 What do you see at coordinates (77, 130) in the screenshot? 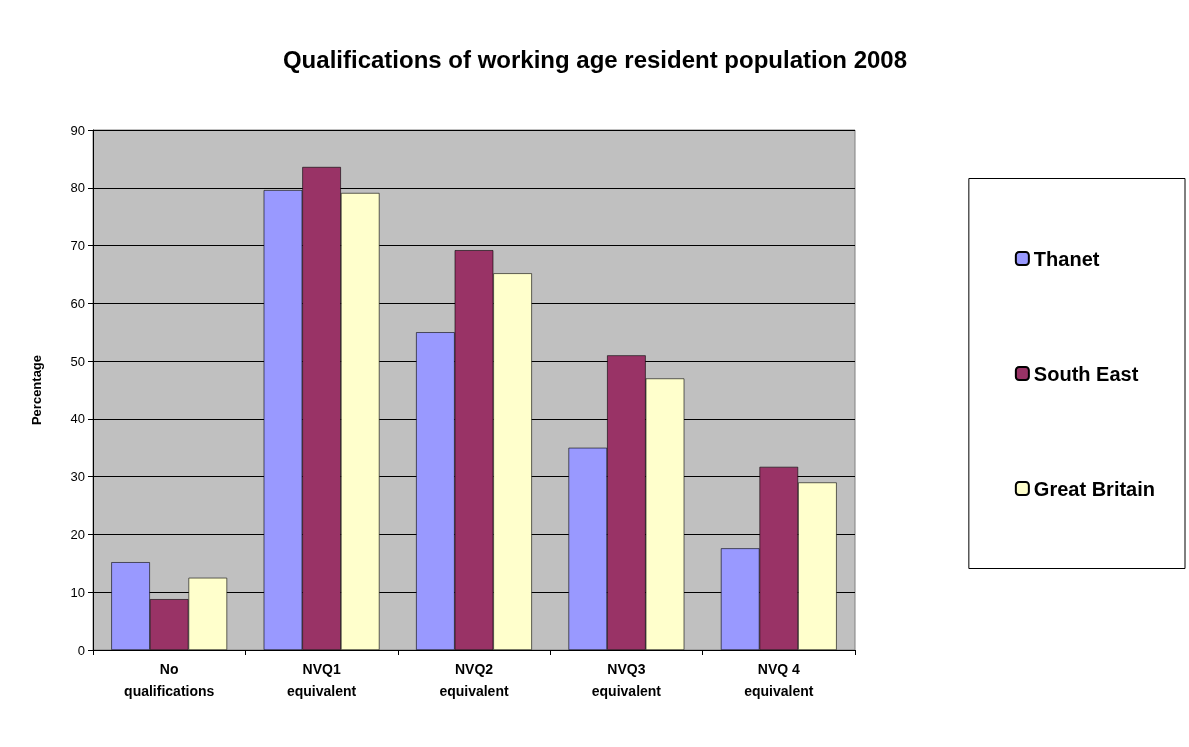
I see `y-tick-label: 90` at bounding box center [77, 130].